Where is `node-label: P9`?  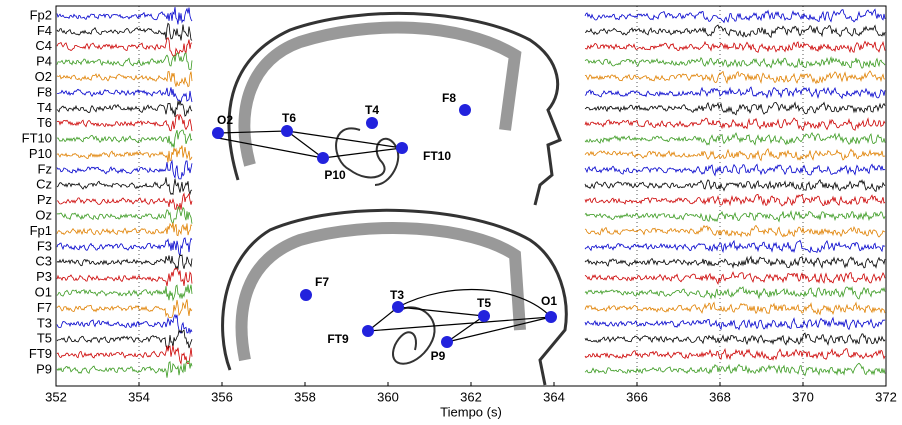
node-label: P9 is located at coordinates (438, 356).